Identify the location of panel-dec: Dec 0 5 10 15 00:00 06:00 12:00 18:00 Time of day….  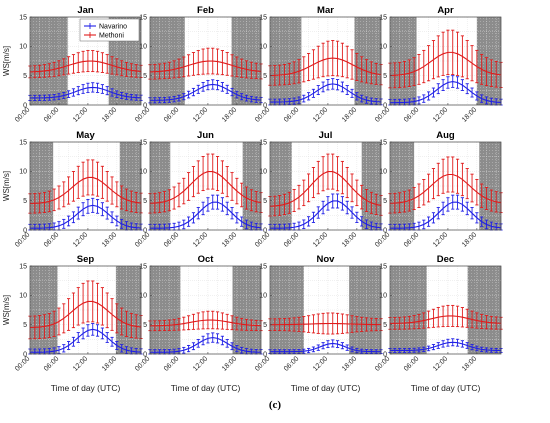
(438, 323).